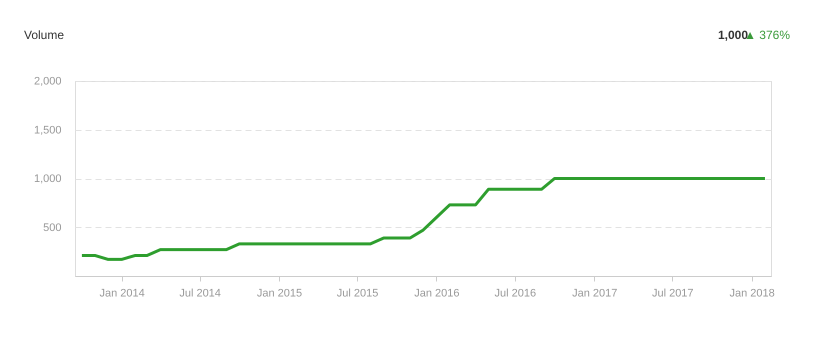 The height and width of the screenshot is (341, 821). Describe the element at coordinates (44, 35) in the screenshot. I see `chart-title: Volume` at that location.